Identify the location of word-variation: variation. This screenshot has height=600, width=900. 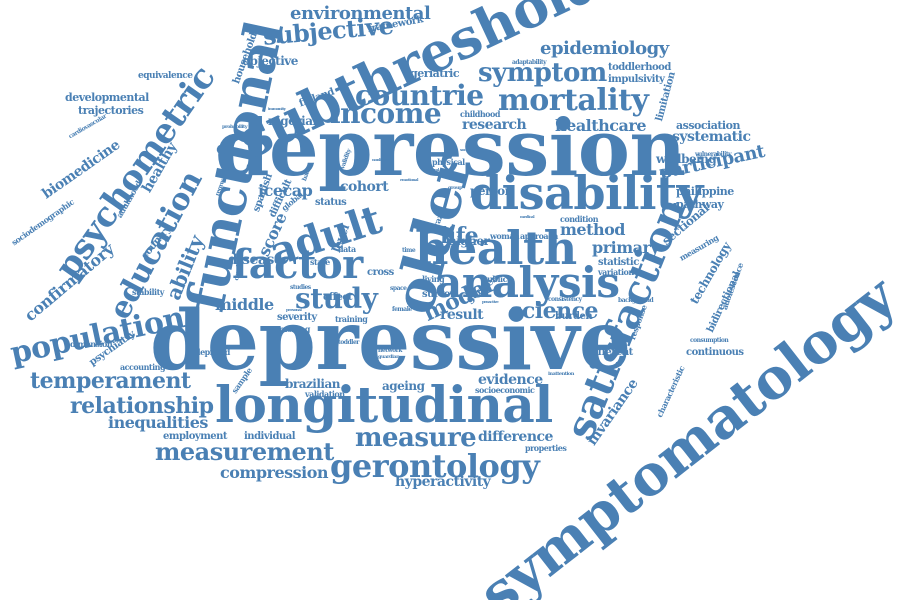
(616, 272).